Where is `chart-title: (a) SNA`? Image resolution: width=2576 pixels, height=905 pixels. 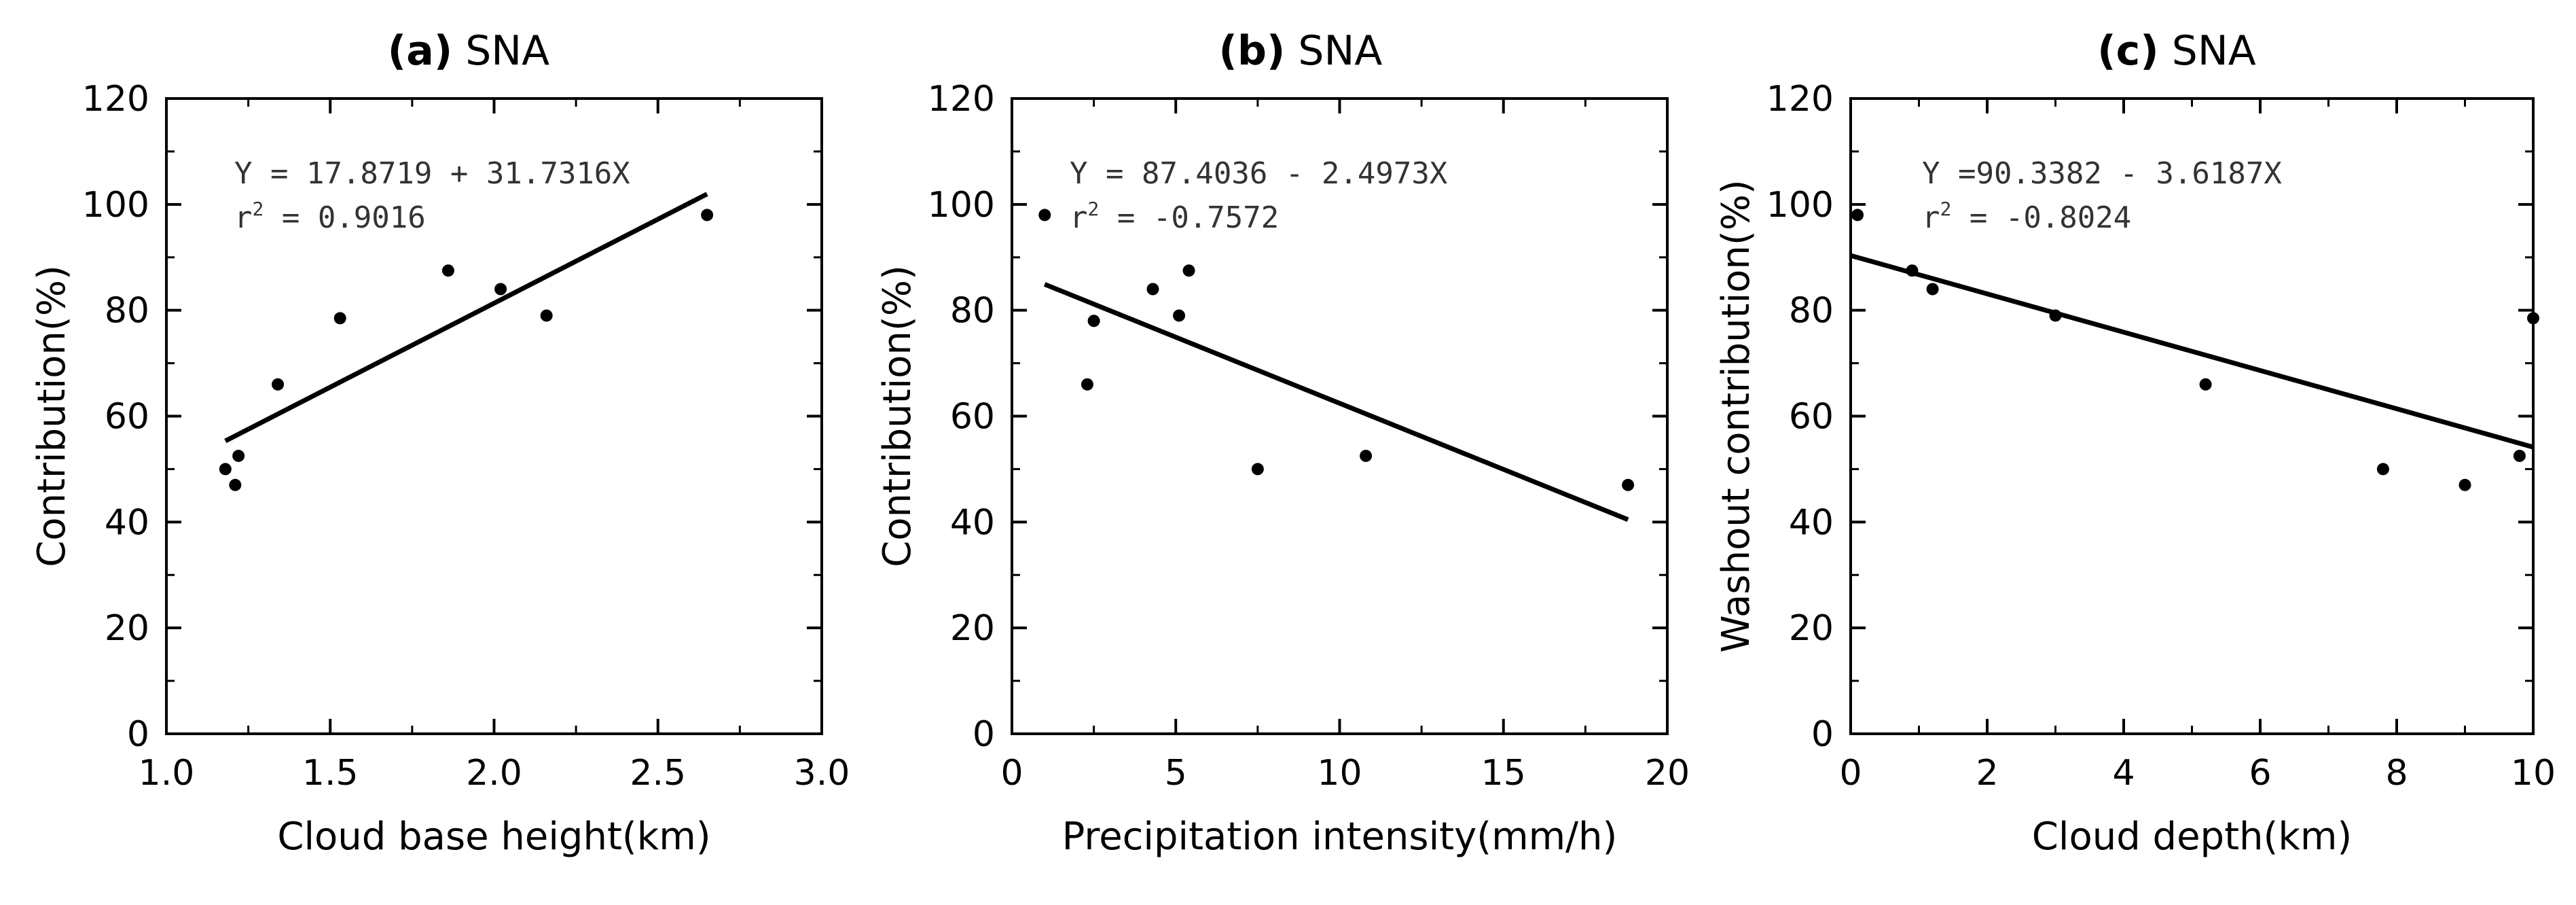 chart-title: (a) SNA is located at coordinates (469, 51).